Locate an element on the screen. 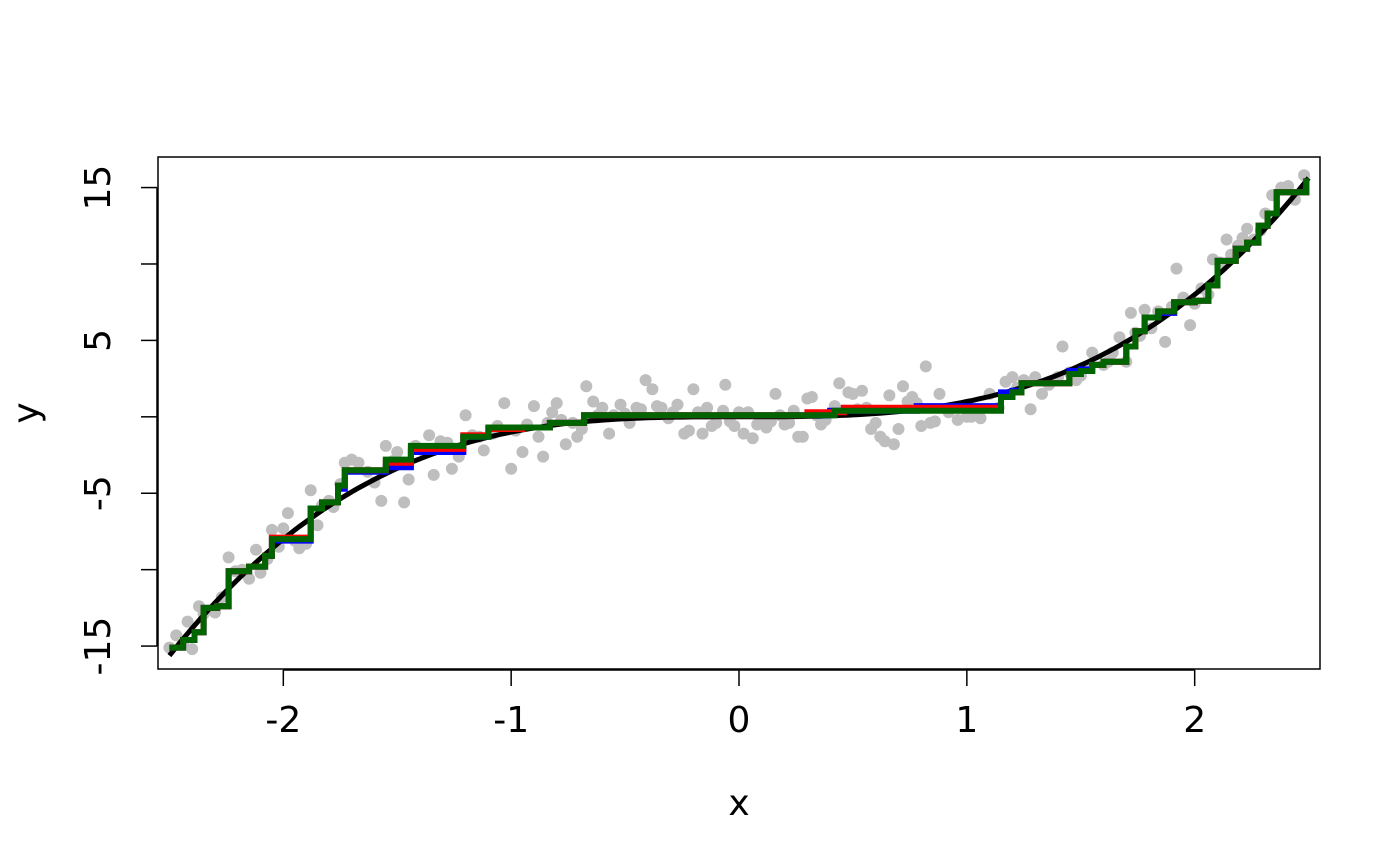 The width and height of the screenshot is (1400, 866). x-tick-label: -2 is located at coordinates (283, 720).